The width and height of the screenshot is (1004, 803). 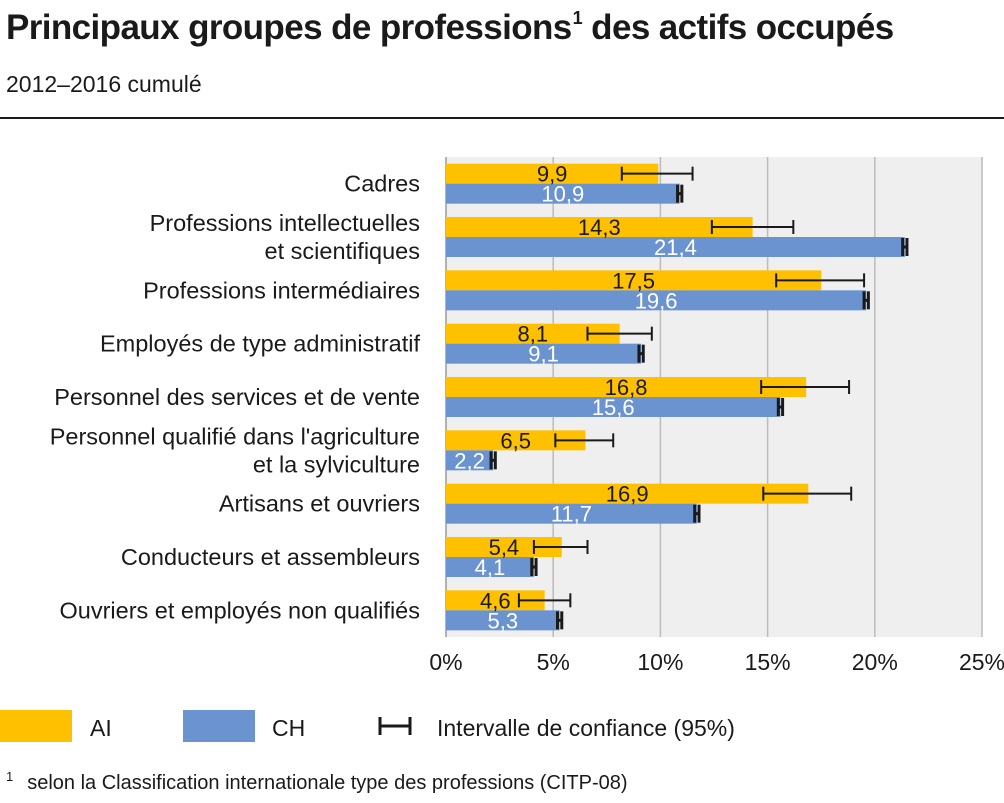 I want to click on data-label-ch: 9,1, so click(x=543, y=354).